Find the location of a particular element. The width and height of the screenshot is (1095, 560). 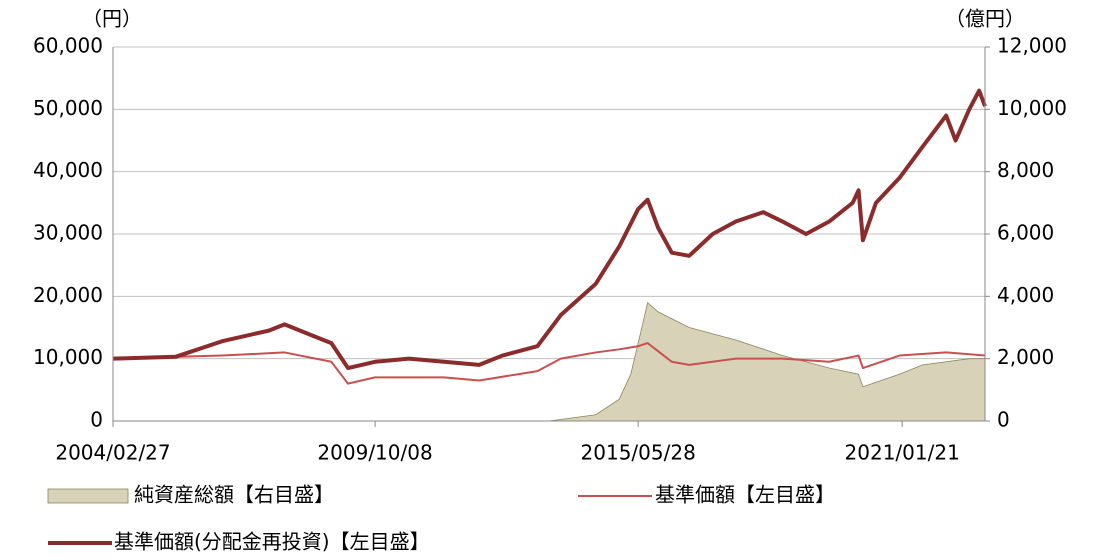

y2-tick-label: 2,000 is located at coordinates (1025, 357).